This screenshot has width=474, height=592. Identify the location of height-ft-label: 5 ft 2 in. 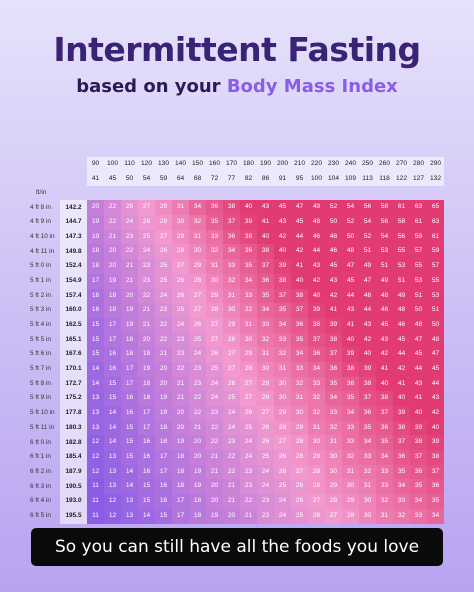
(40, 295).